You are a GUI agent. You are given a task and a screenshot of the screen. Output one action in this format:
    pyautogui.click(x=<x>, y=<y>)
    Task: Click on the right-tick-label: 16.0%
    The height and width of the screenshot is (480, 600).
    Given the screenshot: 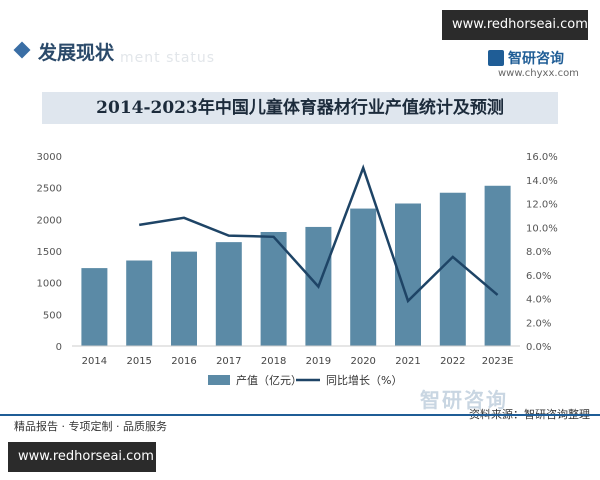 What is the action you would take?
    pyautogui.click(x=542, y=157)
    